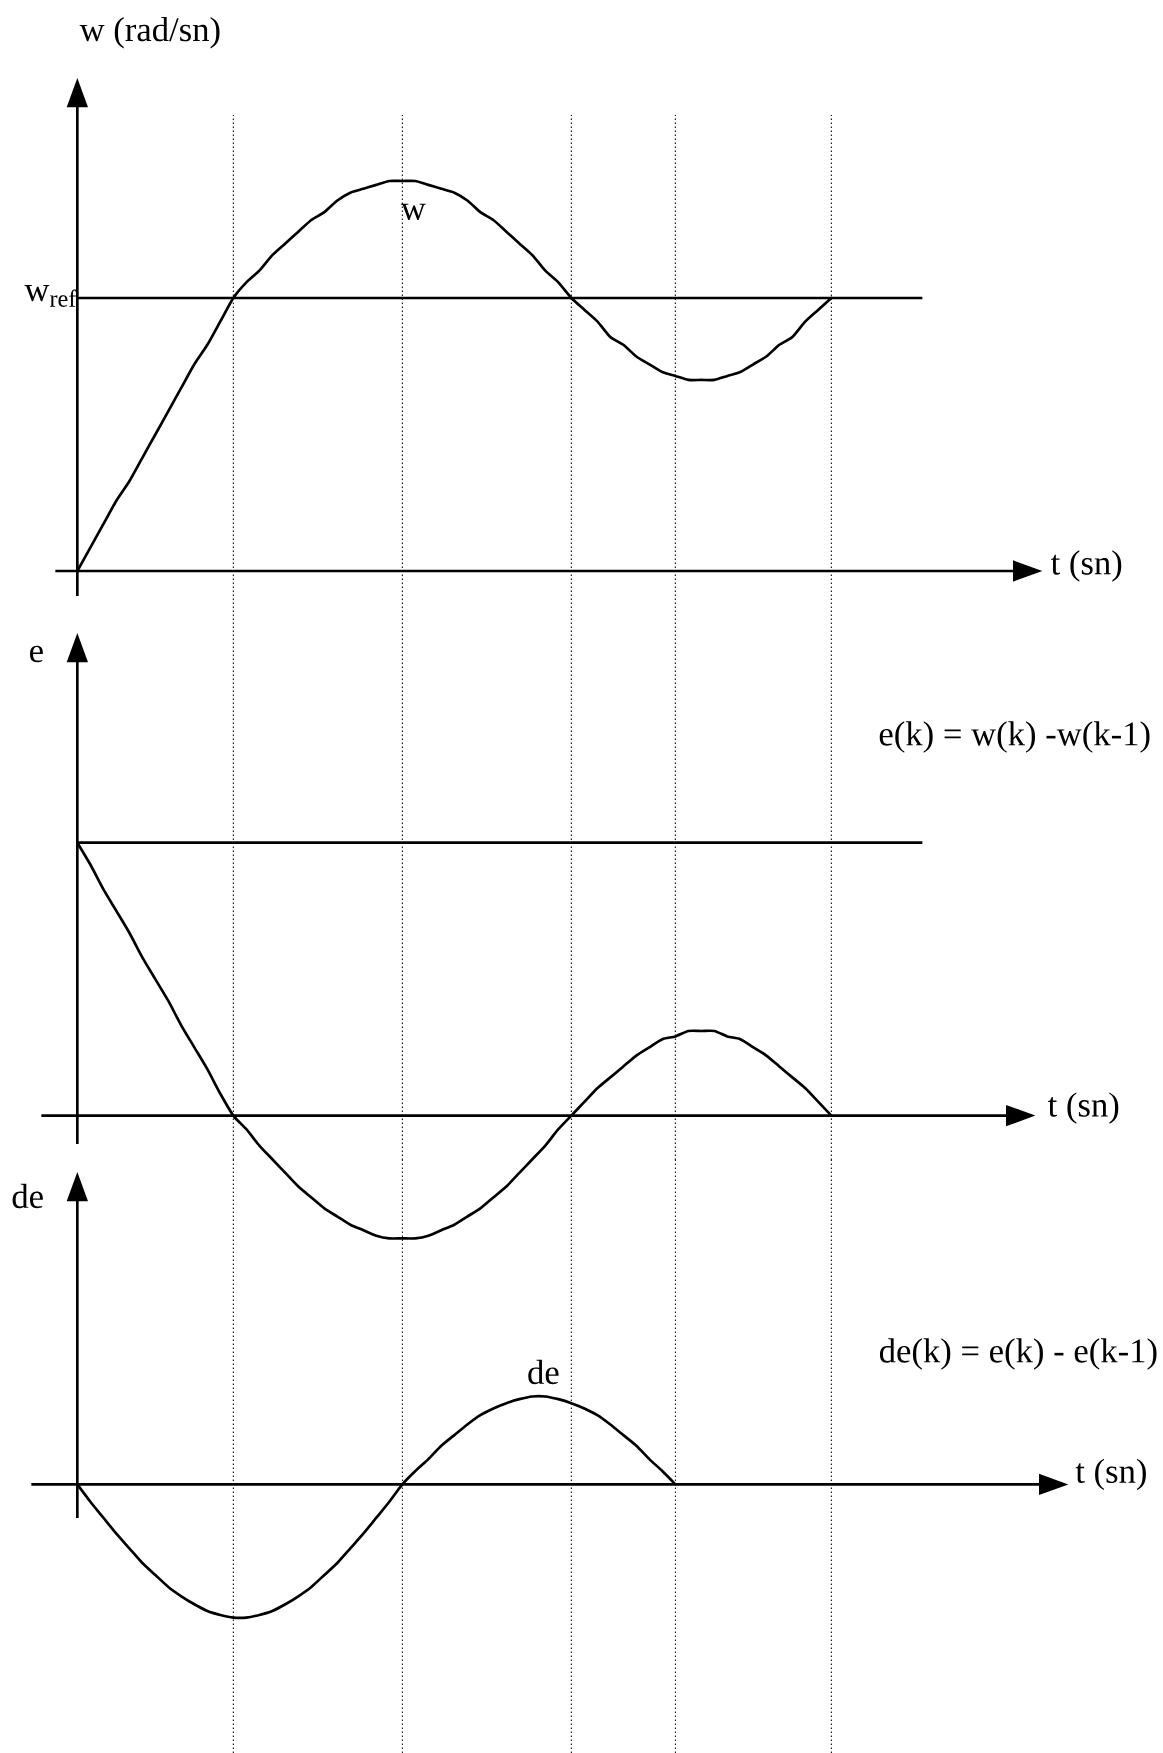 The height and width of the screenshot is (1753, 1163). What do you see at coordinates (149, 32) in the screenshot?
I see `y-axis-title: w (rad/sn)` at bounding box center [149, 32].